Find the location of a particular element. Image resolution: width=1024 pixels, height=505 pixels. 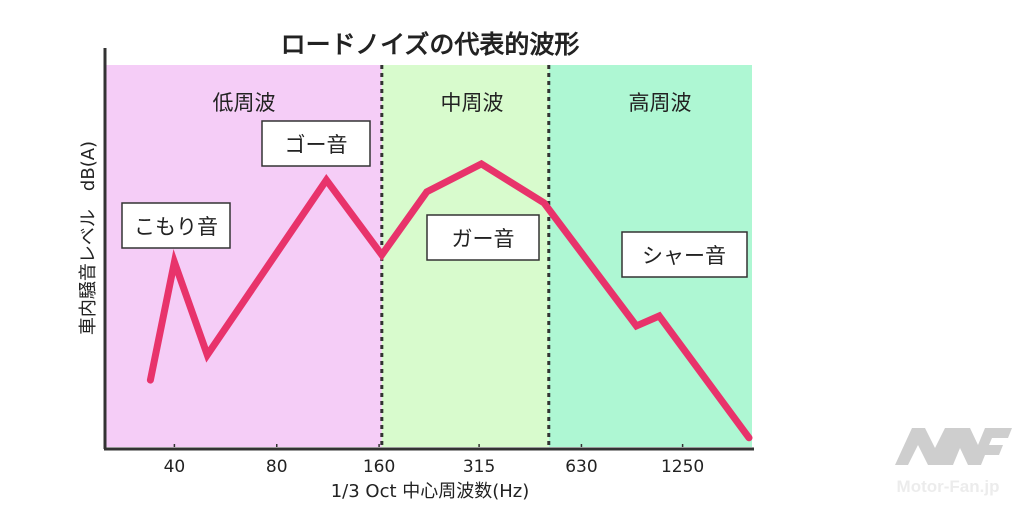

x-tick-label: 160 is located at coordinates (379, 467).